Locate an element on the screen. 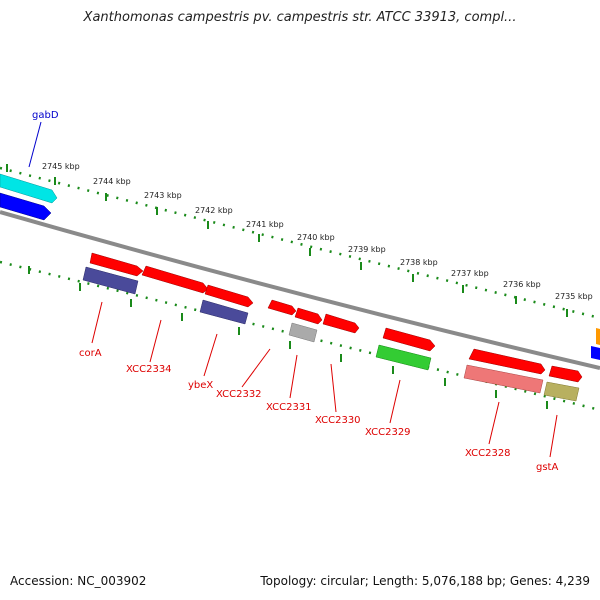 This screenshot has height=600, width=600. scale-label: 2743 kbp is located at coordinates (163, 195).